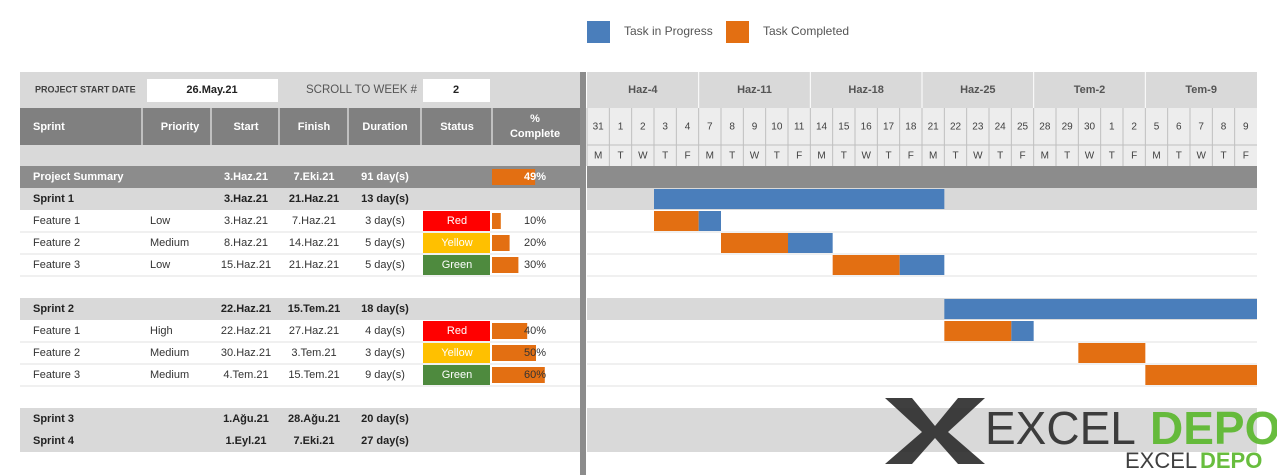 The width and height of the screenshot is (1277, 475). What do you see at coordinates (1179, 127) in the screenshot?
I see `day-number: 6` at bounding box center [1179, 127].